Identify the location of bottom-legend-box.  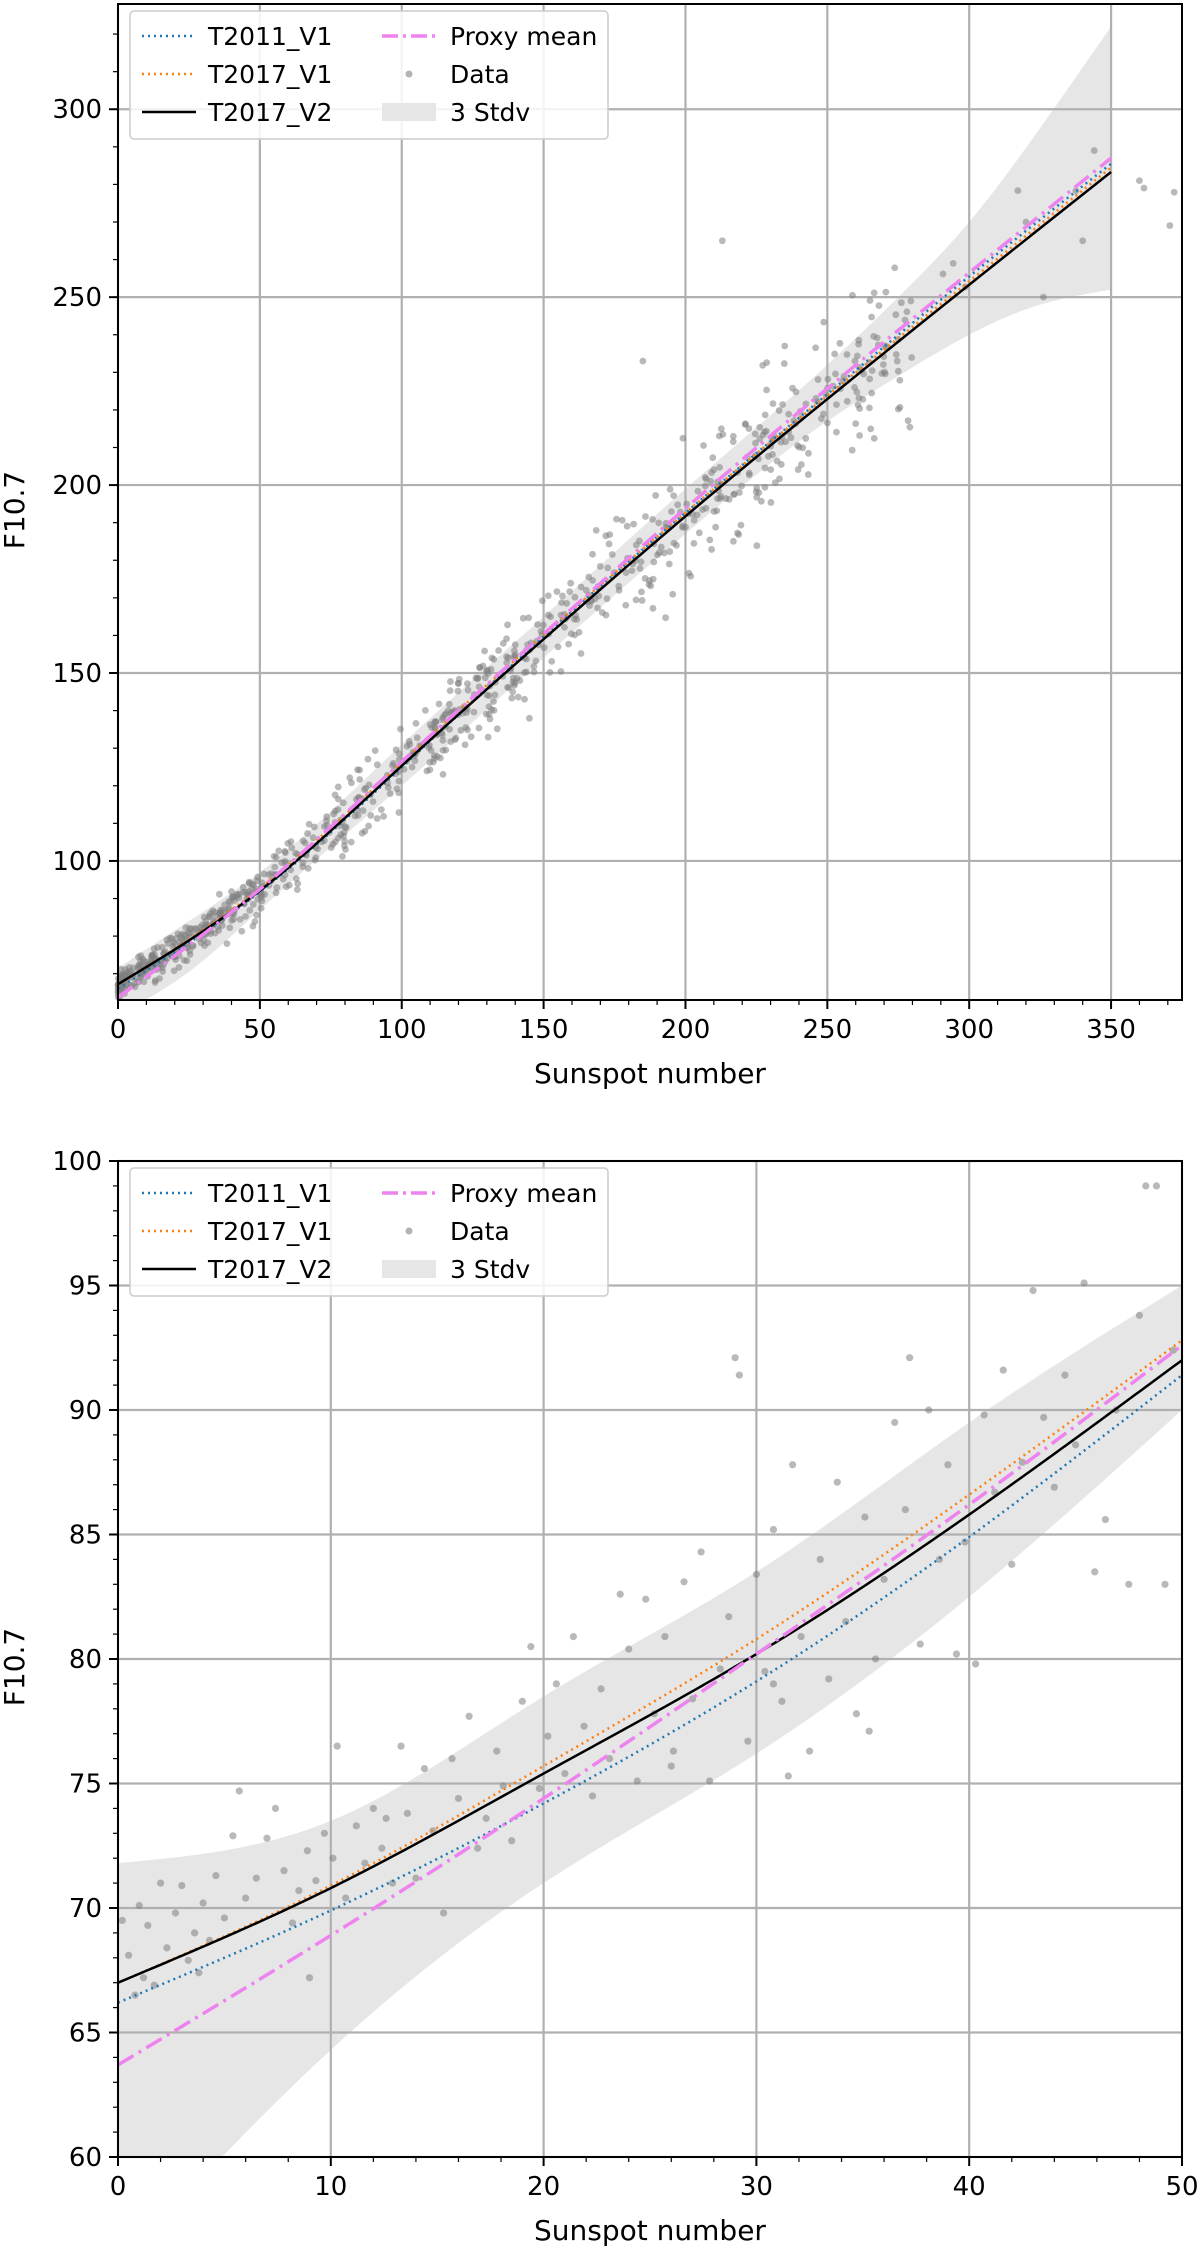
(369, 1232).